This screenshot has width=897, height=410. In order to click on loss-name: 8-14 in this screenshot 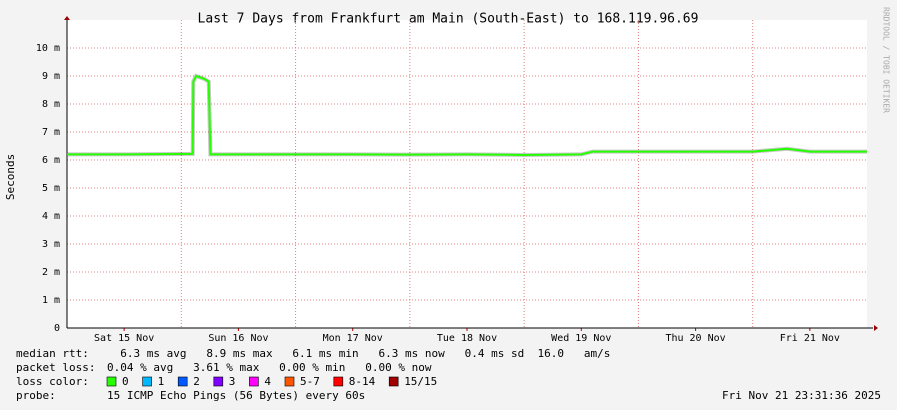, I will do `click(362, 381)`.